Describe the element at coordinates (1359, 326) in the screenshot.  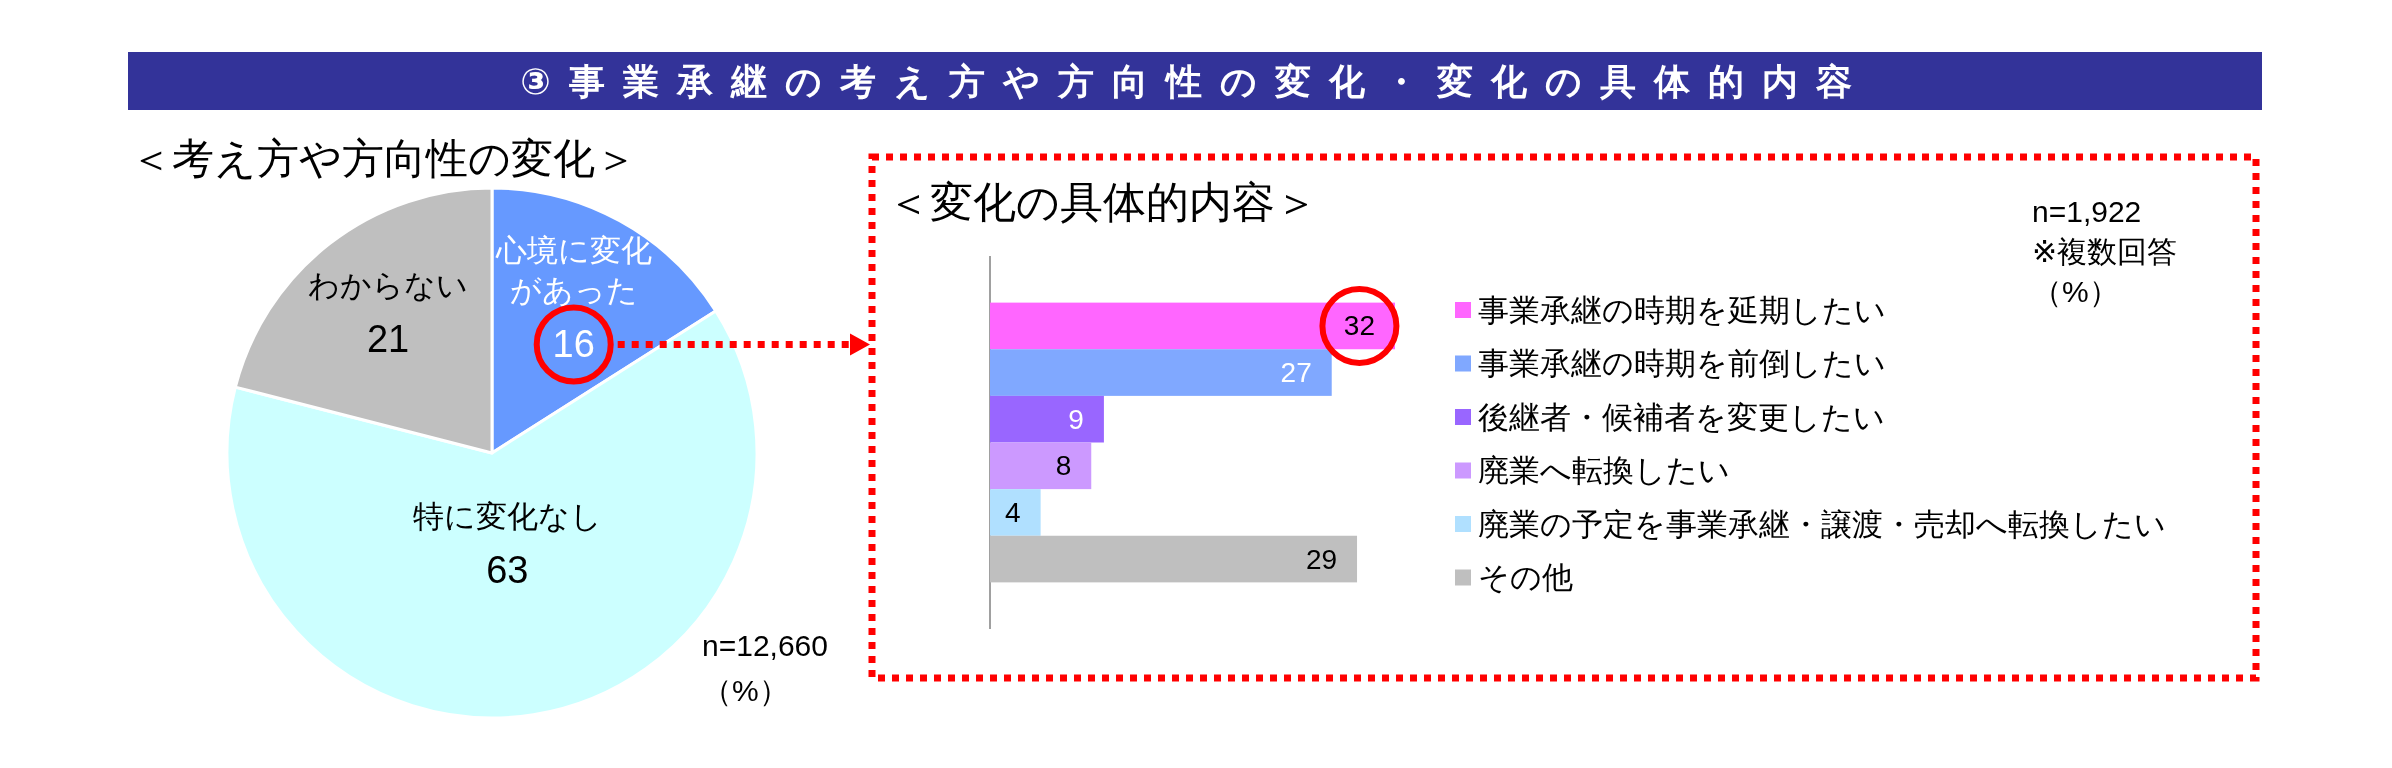
I see `data-label: 32` at that location.